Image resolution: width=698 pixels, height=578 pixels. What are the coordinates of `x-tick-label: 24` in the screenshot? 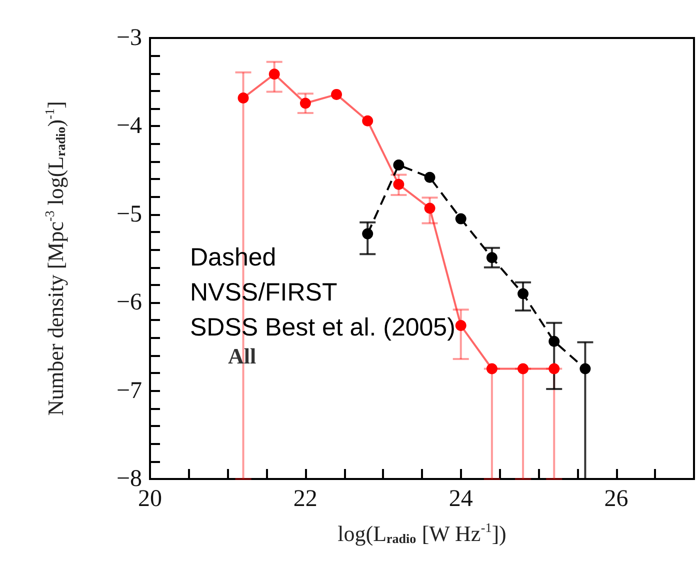 It's located at (460, 499).